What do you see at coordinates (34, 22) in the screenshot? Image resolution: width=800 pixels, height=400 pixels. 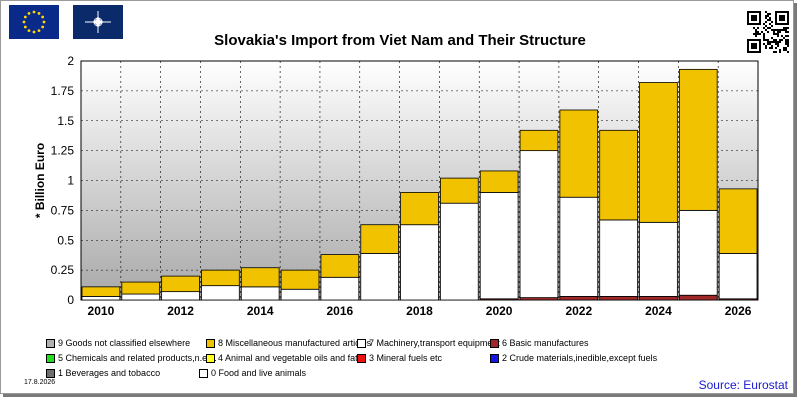 I see `eu-flag-icon` at bounding box center [34, 22].